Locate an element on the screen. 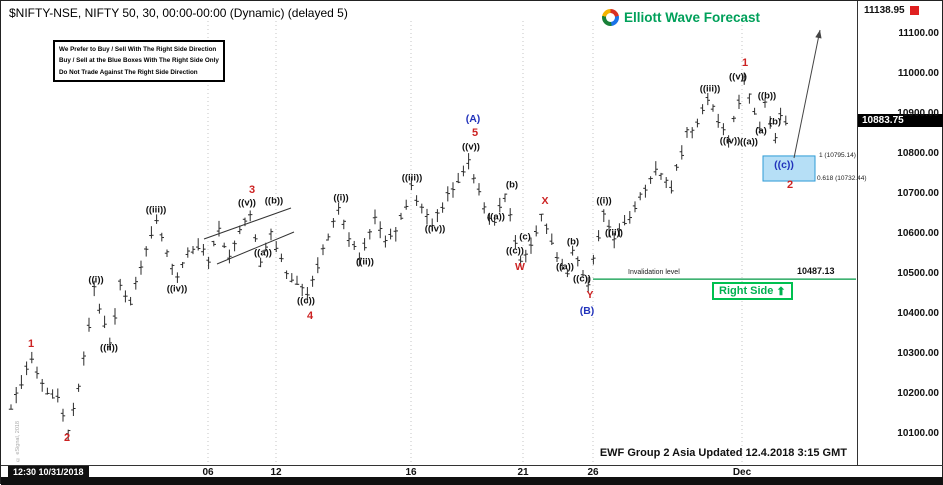 This screenshot has height=485, width=943. price-axis-label: 10100.00 is located at coordinates (918, 433).